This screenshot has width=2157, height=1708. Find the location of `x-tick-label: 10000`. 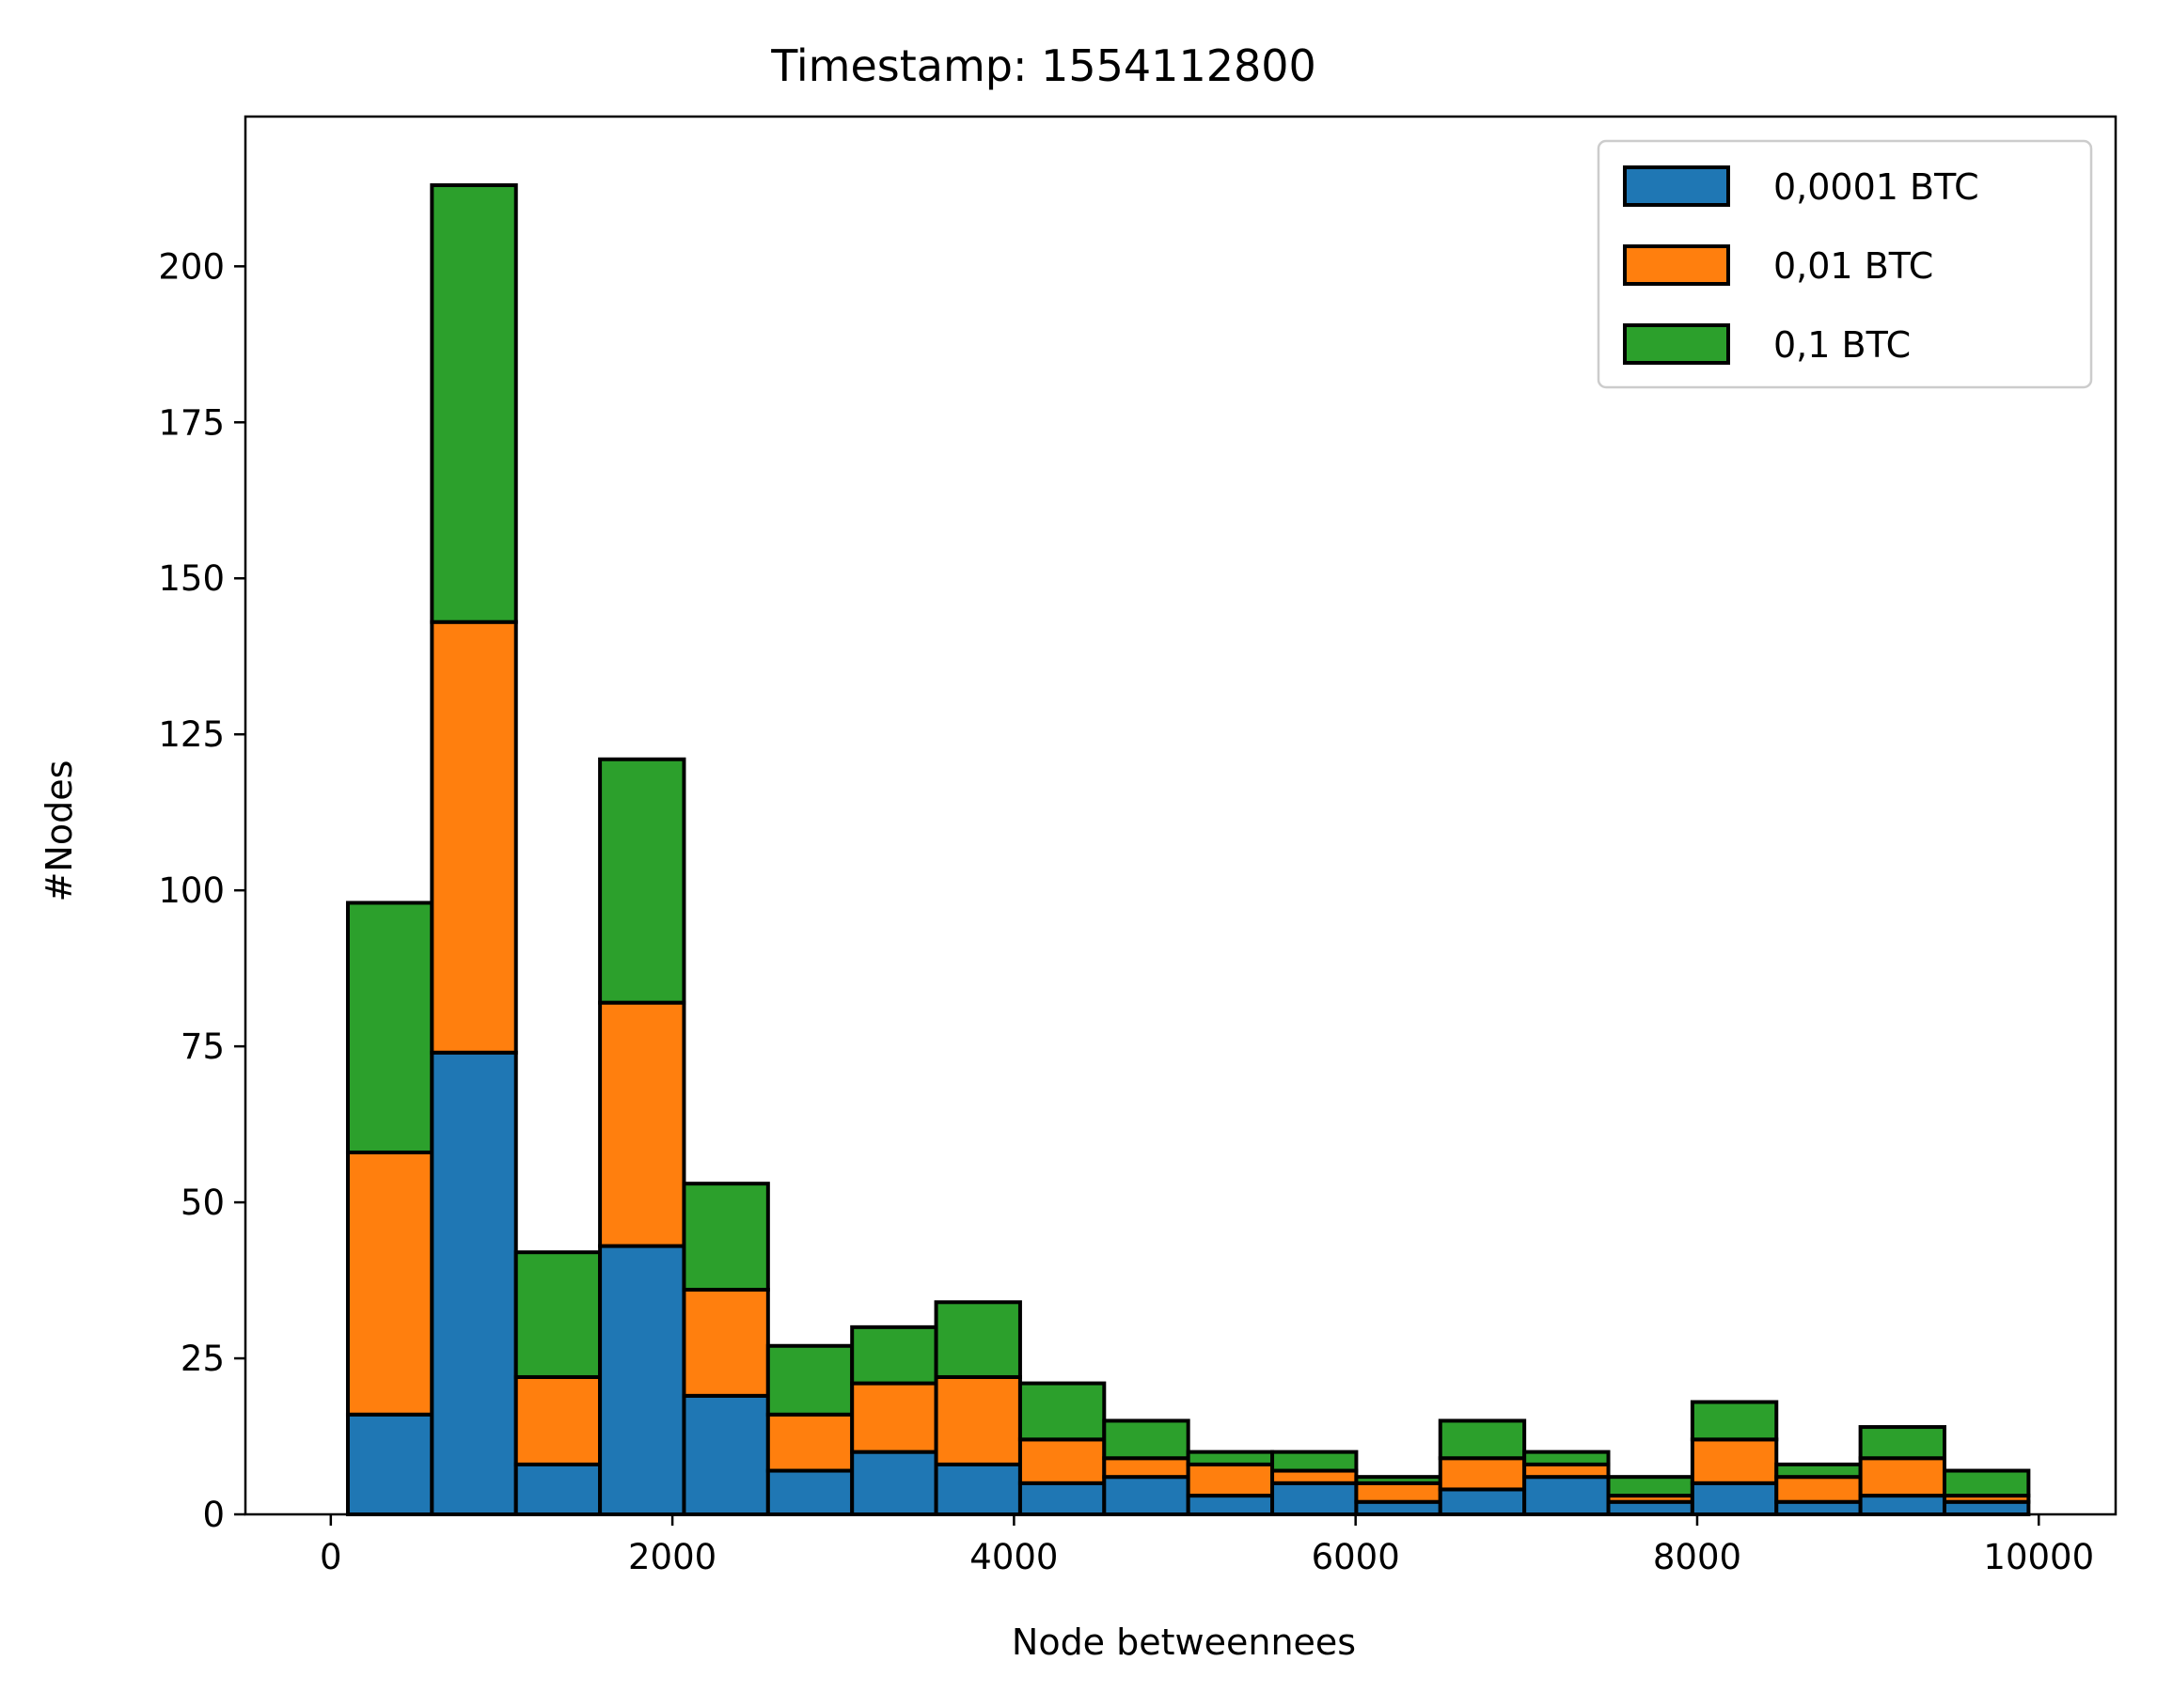

x-tick-label: 10000 is located at coordinates (2039, 1557).